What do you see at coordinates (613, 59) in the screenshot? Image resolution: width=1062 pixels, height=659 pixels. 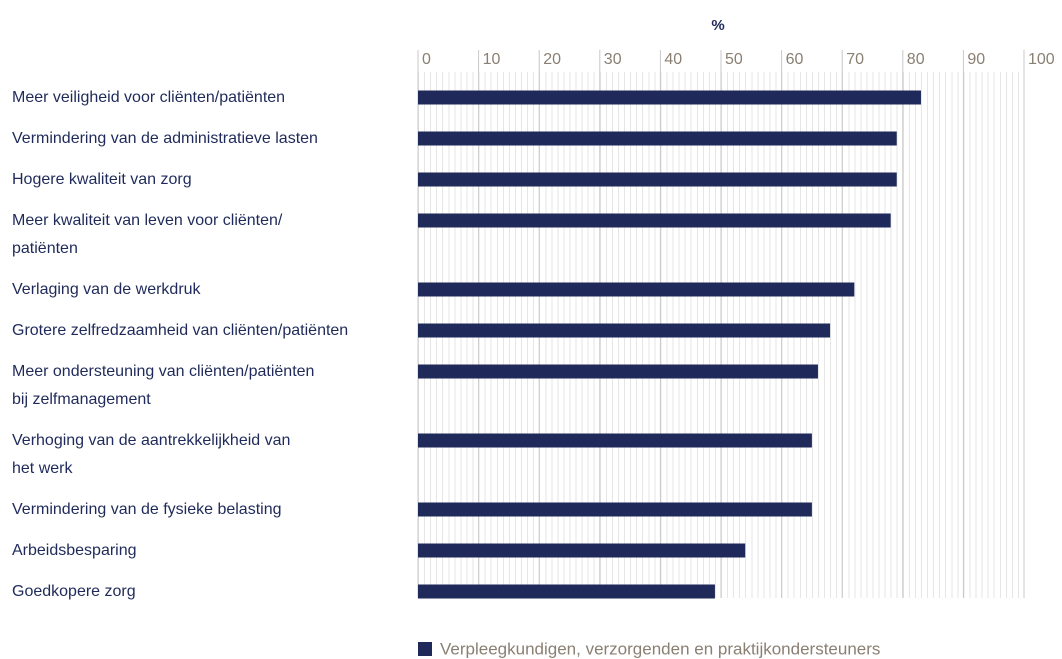 I see `x-tick-label: 30` at bounding box center [613, 59].